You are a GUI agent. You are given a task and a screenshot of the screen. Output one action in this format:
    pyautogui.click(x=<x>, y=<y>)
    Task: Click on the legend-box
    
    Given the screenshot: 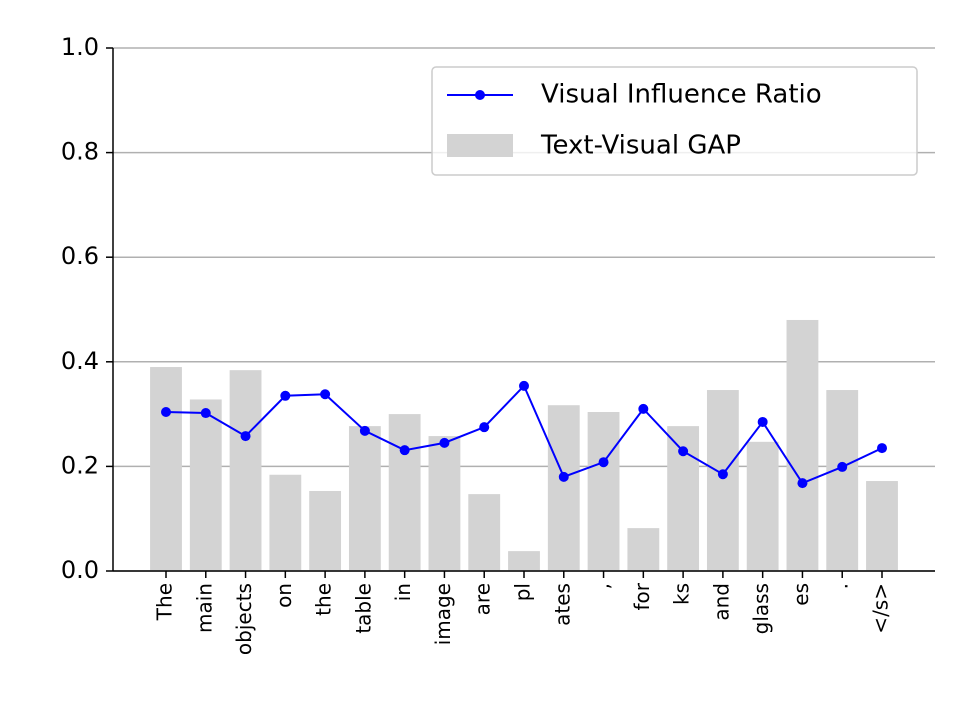 What is the action you would take?
    pyautogui.click(x=674, y=121)
    